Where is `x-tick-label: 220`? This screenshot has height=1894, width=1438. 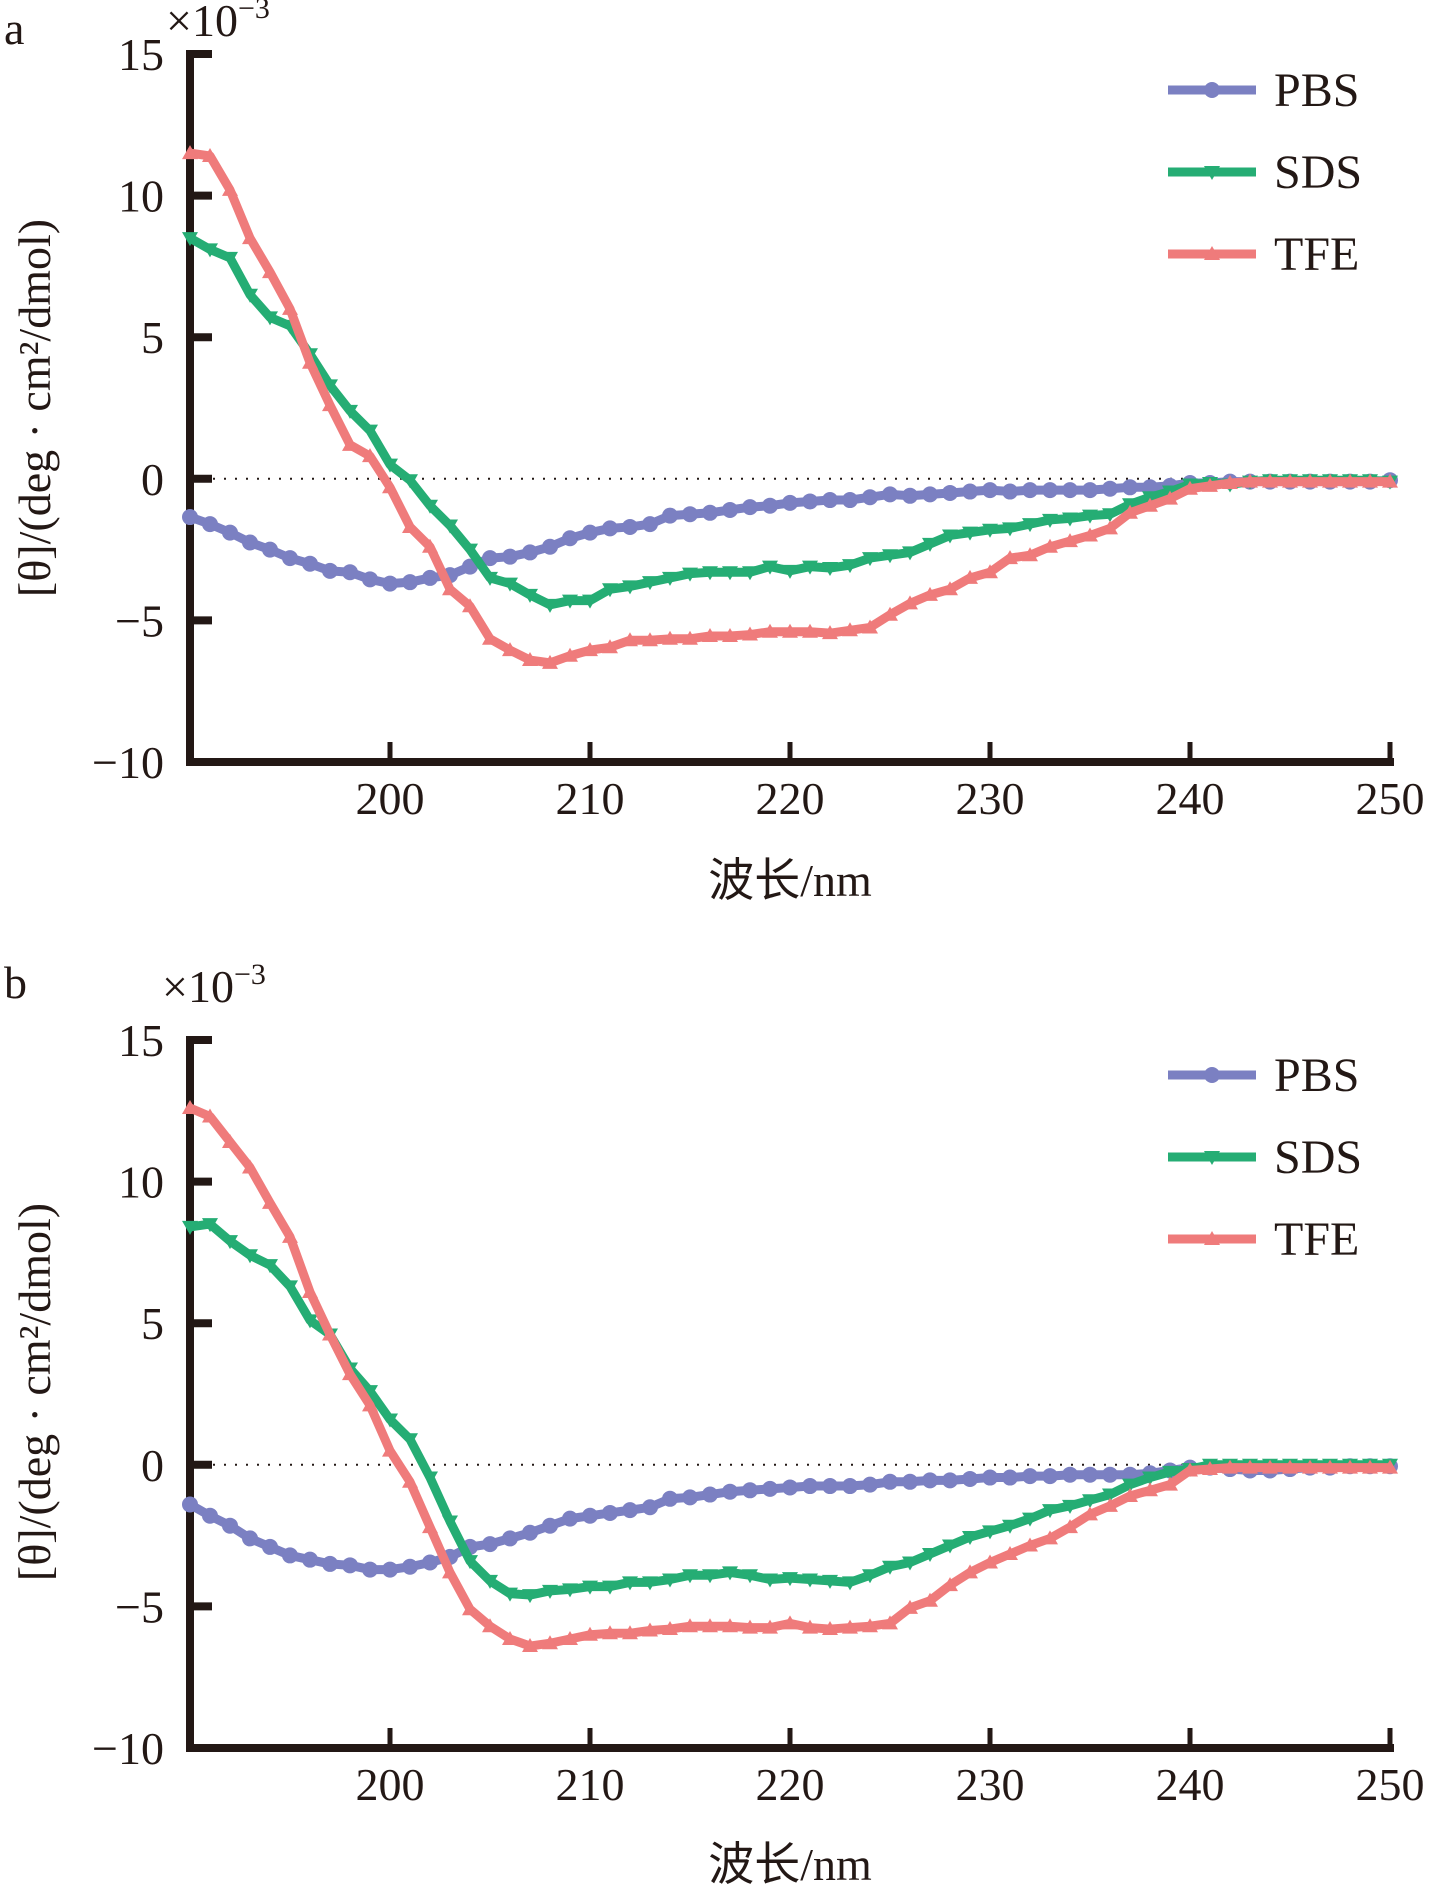 x-tick-label: 220 is located at coordinates (790, 1784).